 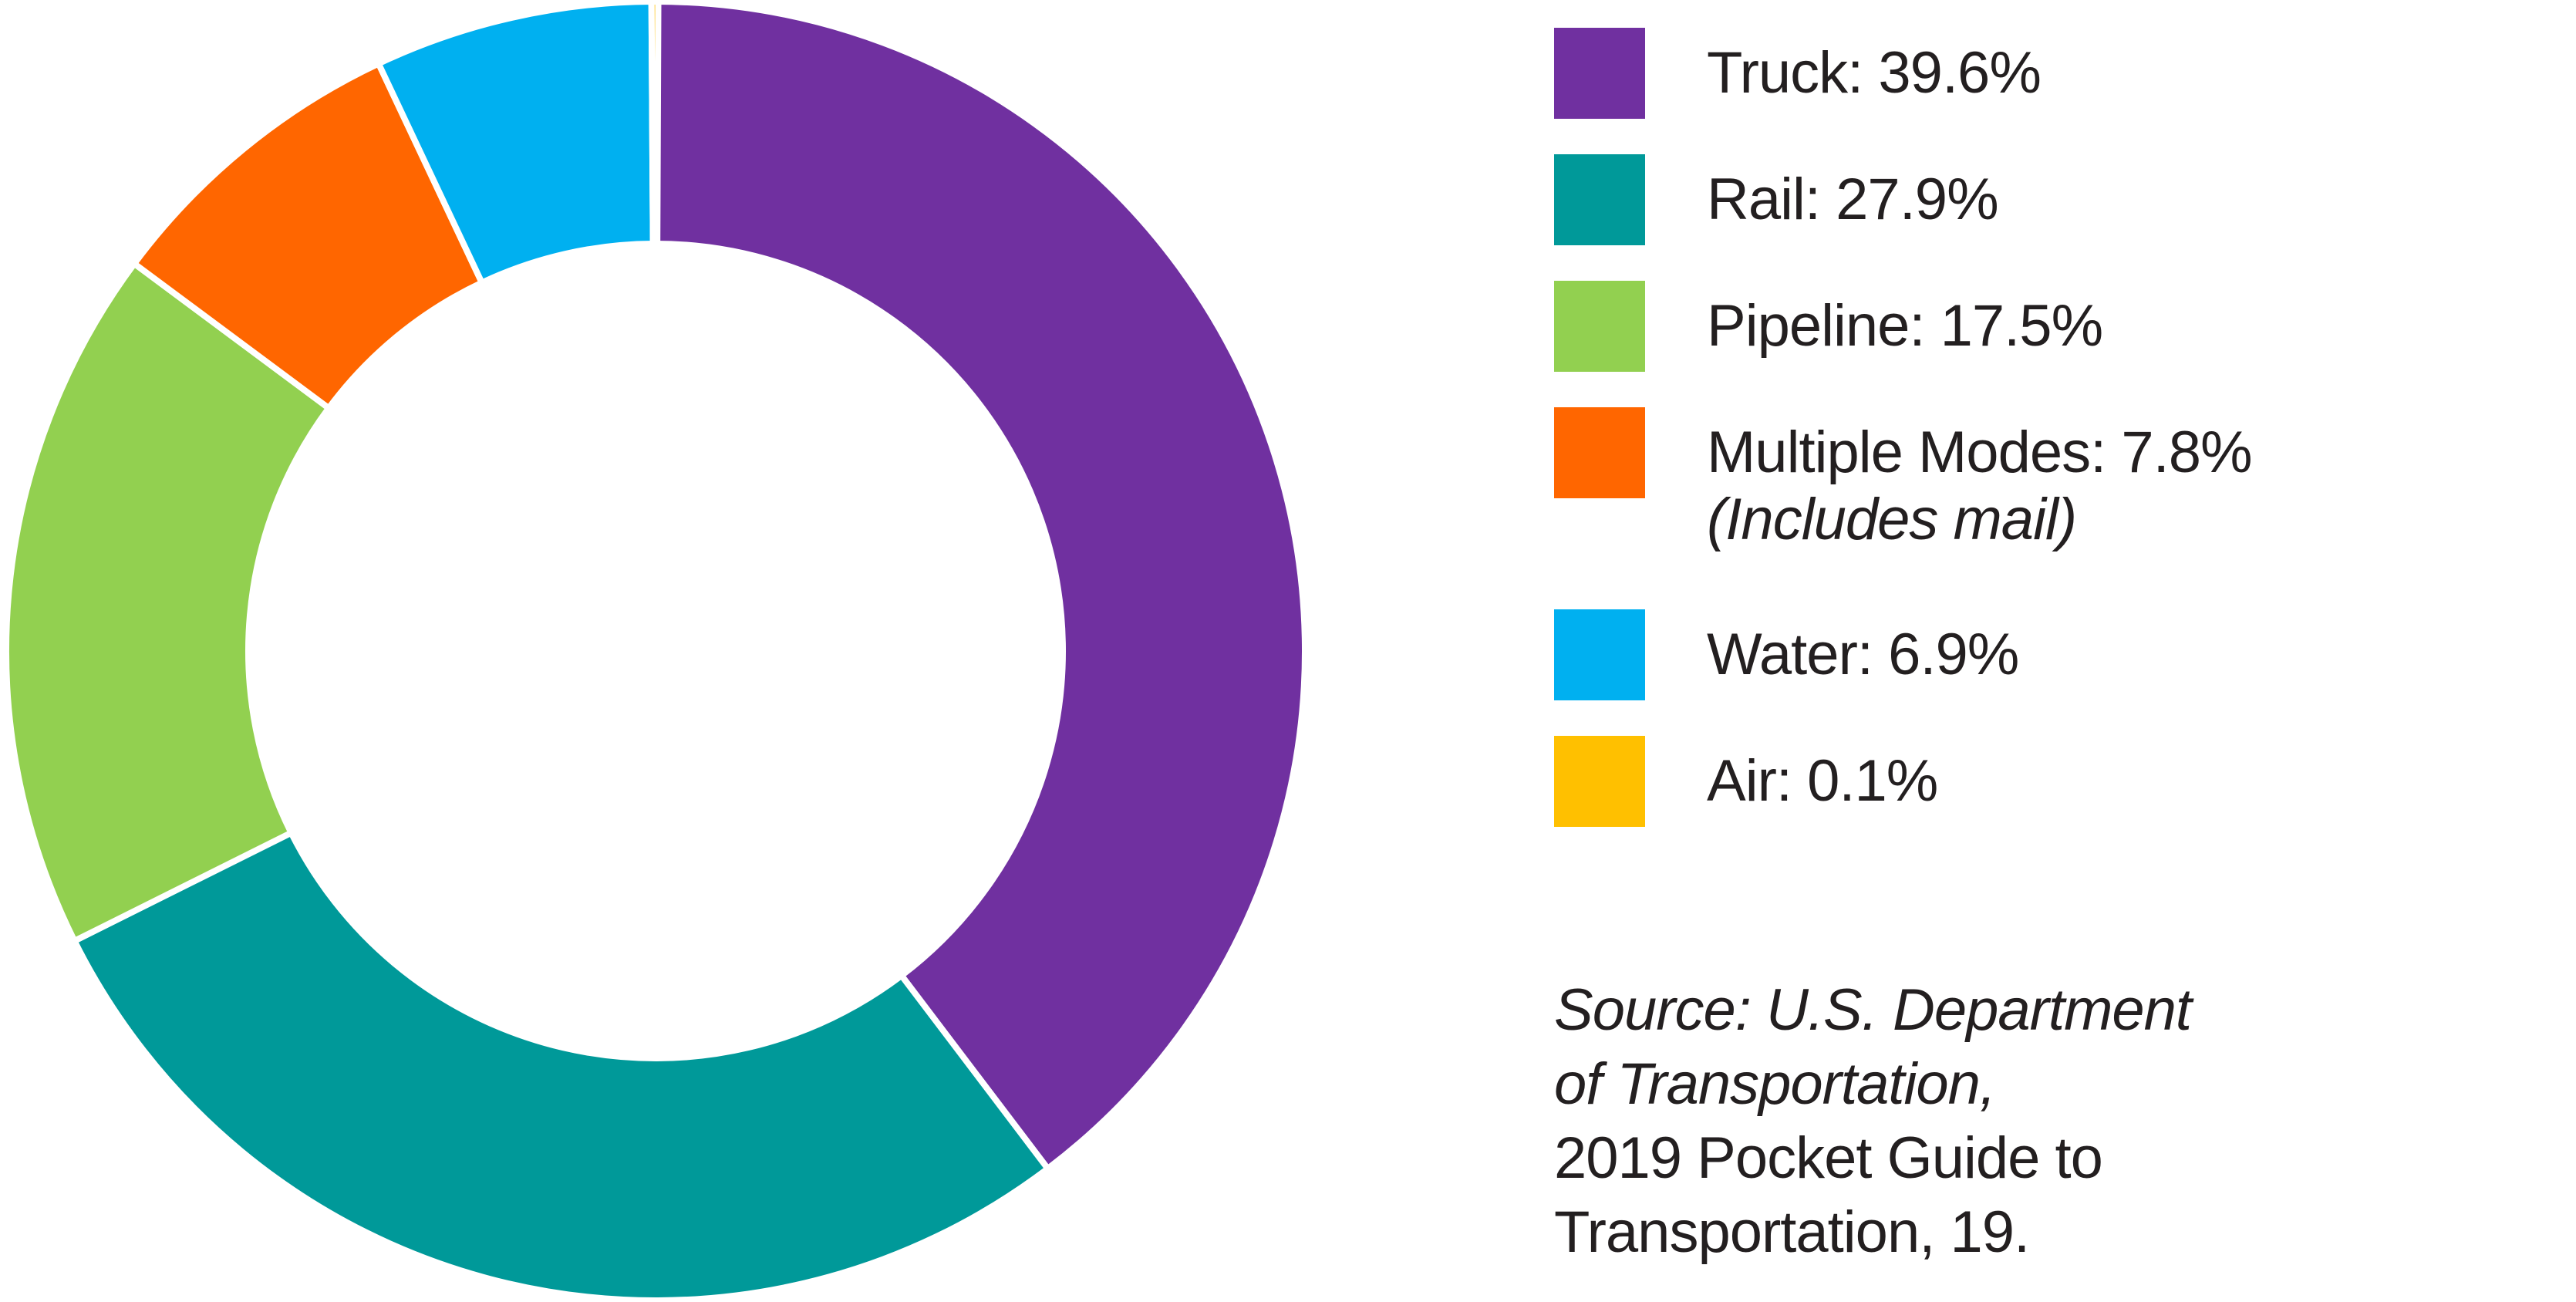 What do you see at coordinates (1980, 453) in the screenshot?
I see `legend-label-multiple-modes: Multiple Modes: 7.8%` at bounding box center [1980, 453].